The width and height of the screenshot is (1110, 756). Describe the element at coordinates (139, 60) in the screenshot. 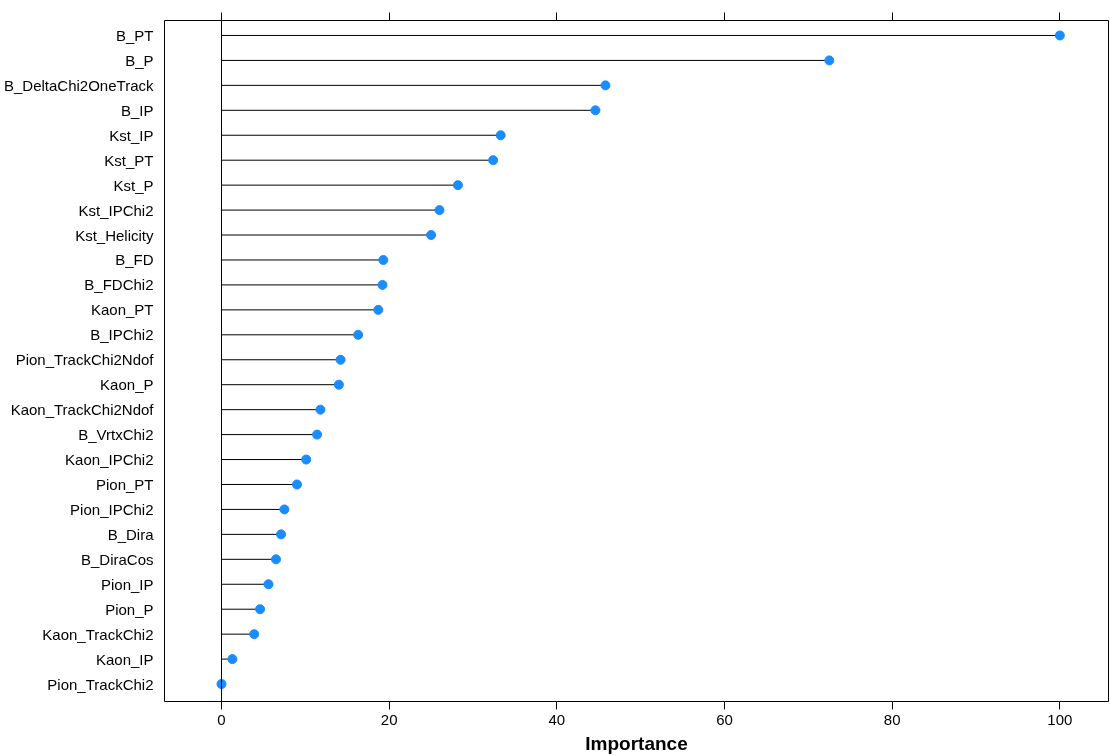

I see `y-tick-label: B_P` at that location.